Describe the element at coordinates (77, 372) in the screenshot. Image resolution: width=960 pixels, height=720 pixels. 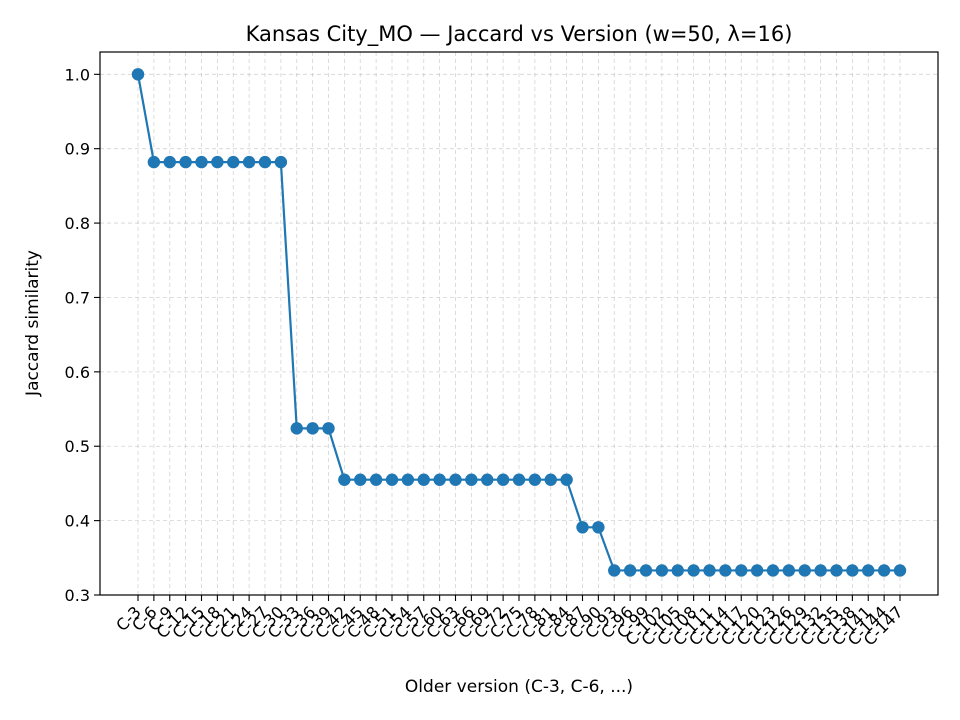
I see `y-tick-label: 0.6` at that location.